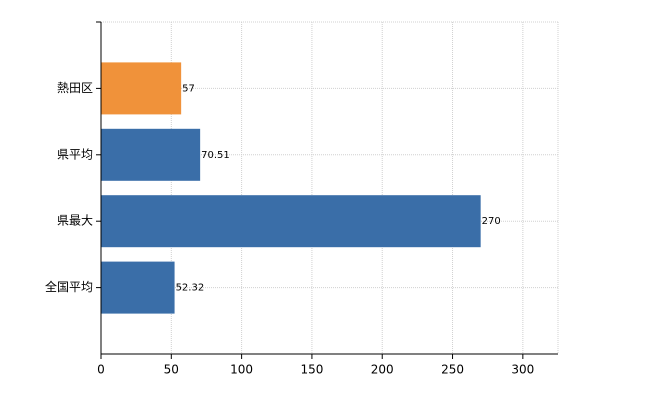 This screenshot has height=400, width=650. Describe the element at coordinates (188, 88) in the screenshot. I see `value-label: 57` at that location.